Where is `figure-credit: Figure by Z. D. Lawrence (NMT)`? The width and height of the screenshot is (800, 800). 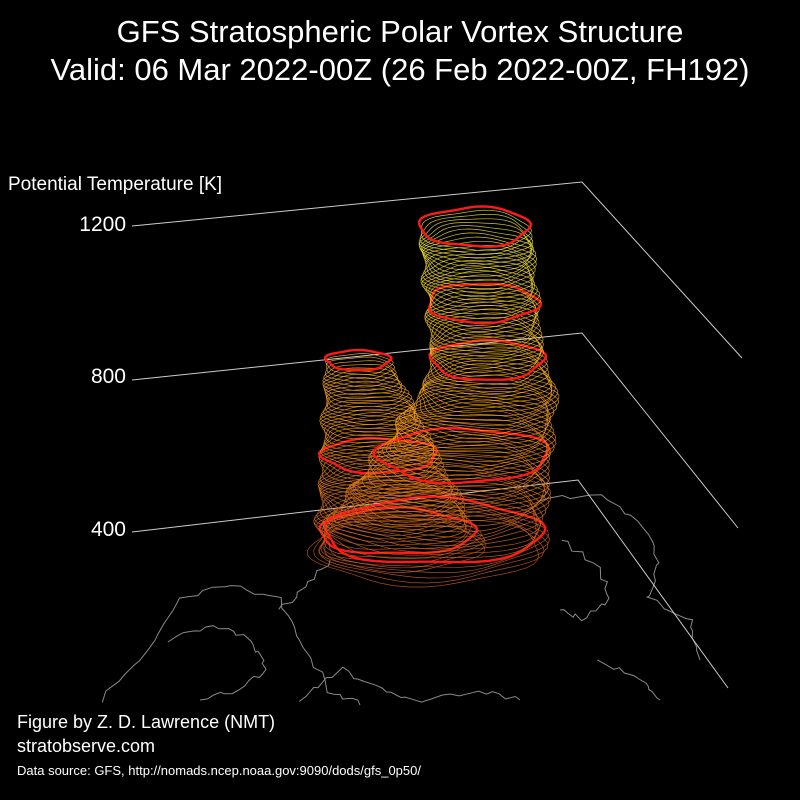
figure-credit: Figure by Z. D. Lawrence (NMT) is located at coordinates (146, 722).